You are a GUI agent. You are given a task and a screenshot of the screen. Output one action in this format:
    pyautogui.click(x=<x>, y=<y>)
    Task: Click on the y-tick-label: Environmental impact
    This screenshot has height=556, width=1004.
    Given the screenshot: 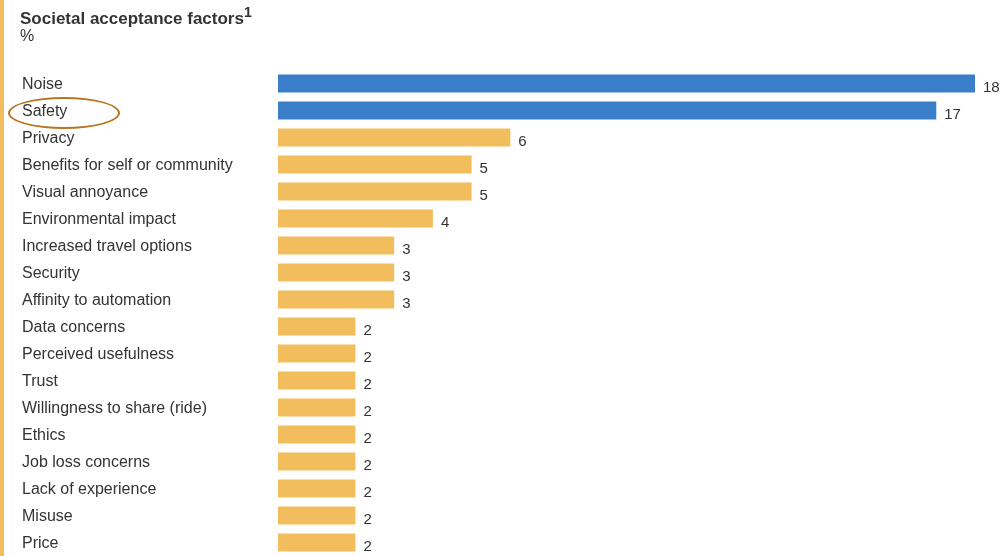 What is the action you would take?
    pyautogui.click(x=99, y=218)
    